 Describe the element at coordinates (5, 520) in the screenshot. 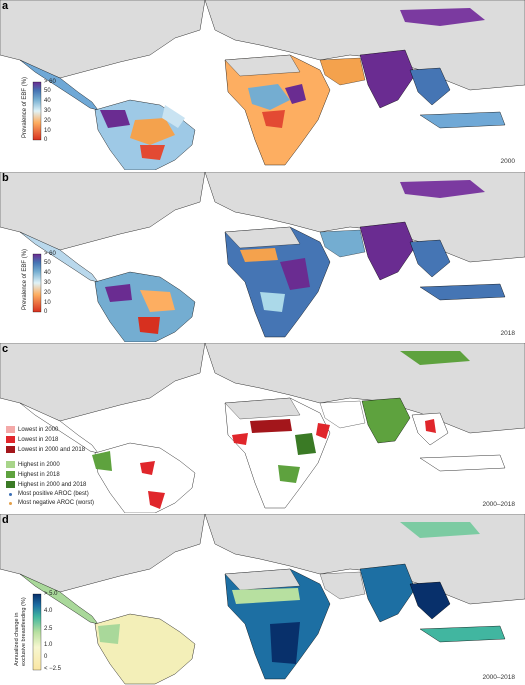

I see `panel-letter-d: d` at that location.